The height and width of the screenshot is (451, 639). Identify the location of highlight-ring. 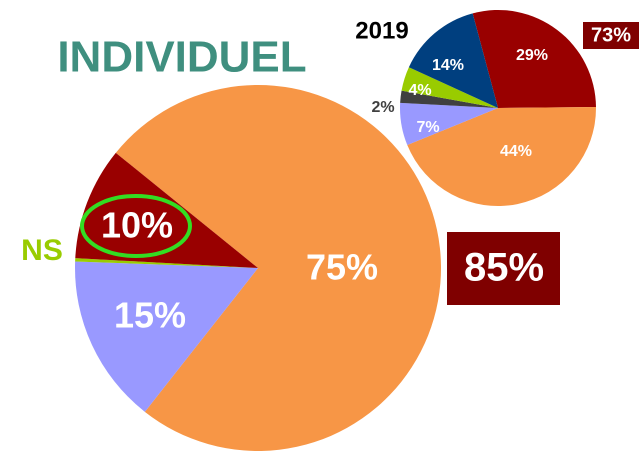
(136, 226).